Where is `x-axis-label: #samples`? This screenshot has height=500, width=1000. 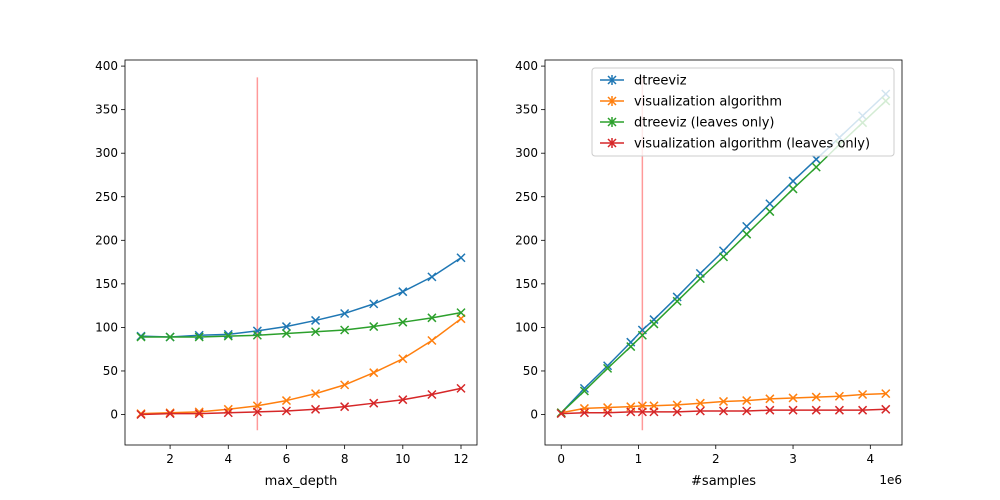 x-axis-label: #samples is located at coordinates (723, 481).